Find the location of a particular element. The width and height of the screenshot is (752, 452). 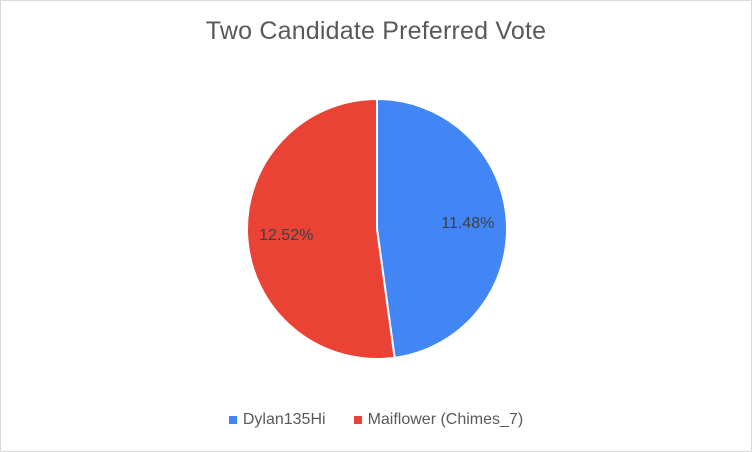

legend: Dylan135Hi Maiflower (Chimes_7) is located at coordinates (376, 420).